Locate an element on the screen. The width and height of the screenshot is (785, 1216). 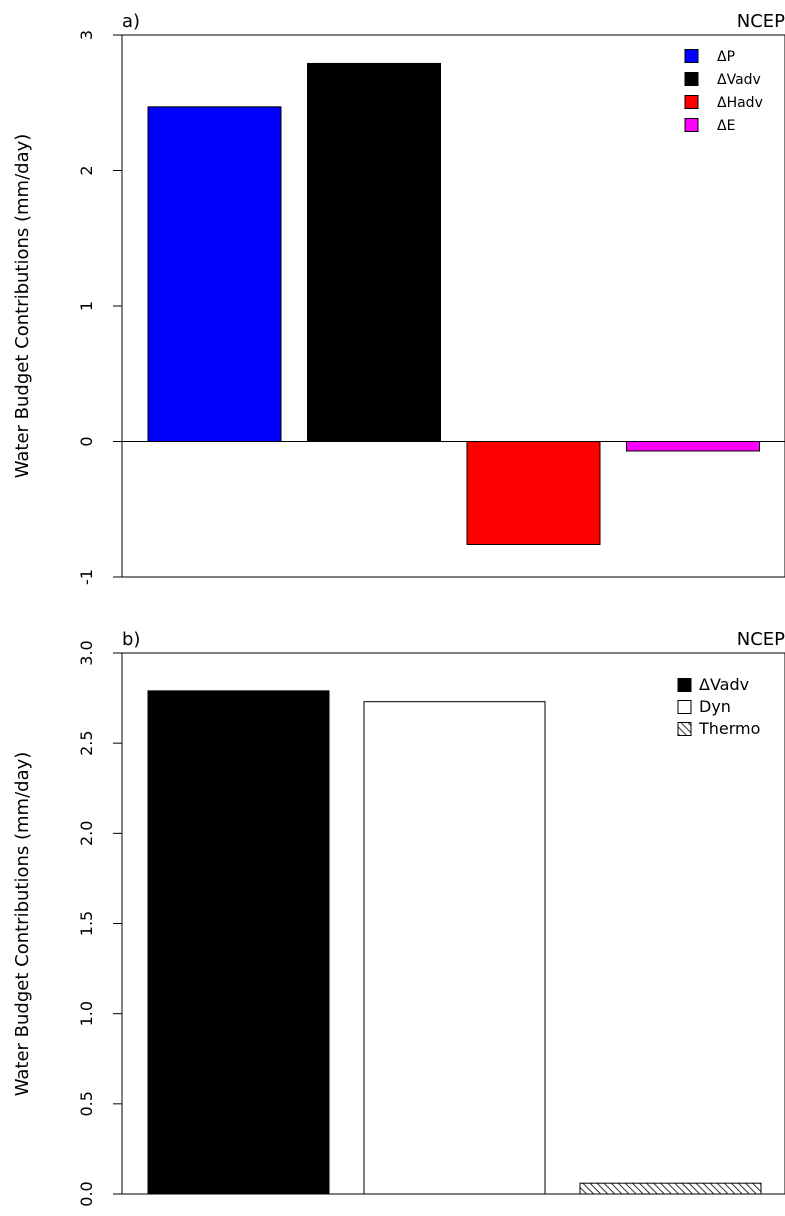
bar-p is located at coordinates (214, 274).